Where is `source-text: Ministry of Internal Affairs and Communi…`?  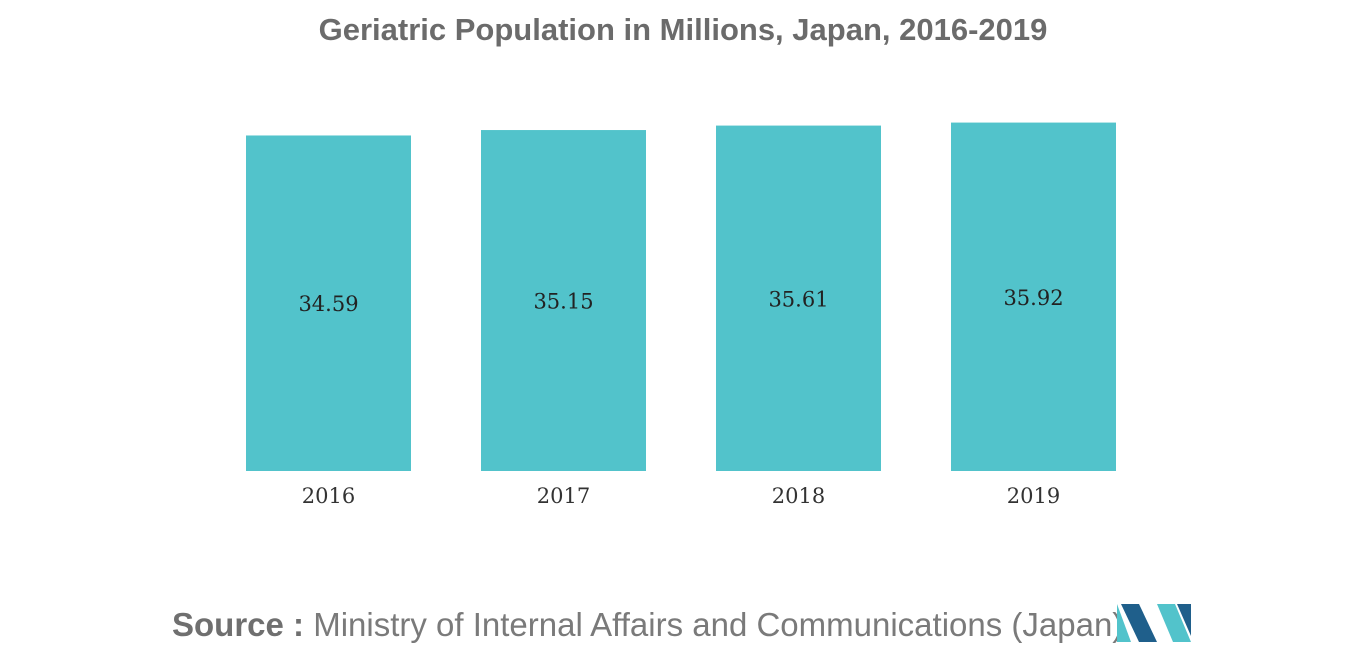
source-text: Ministry of Internal Affairs and Communi… is located at coordinates (718, 624).